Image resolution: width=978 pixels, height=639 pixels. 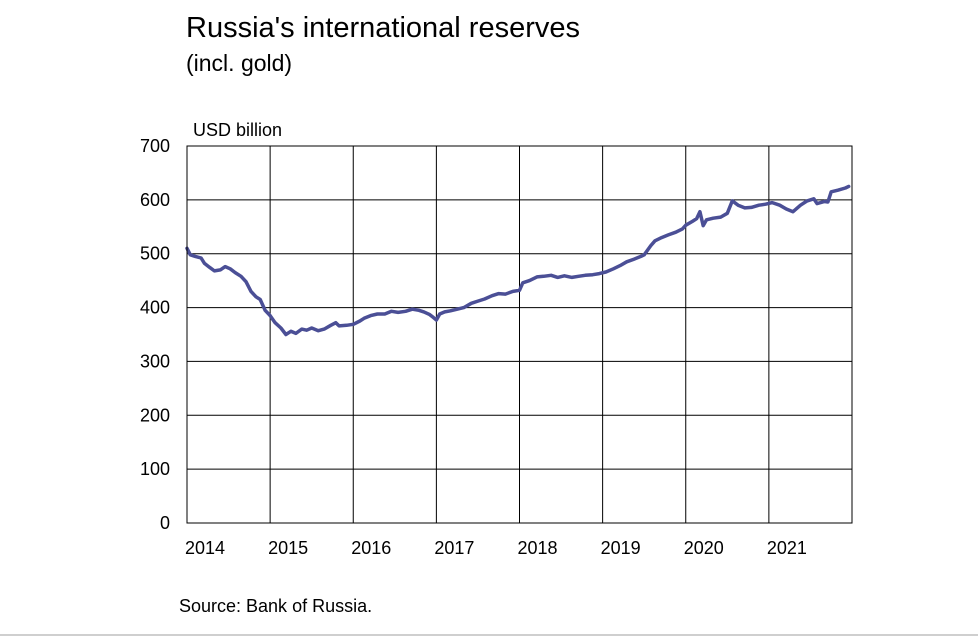 What do you see at coordinates (288, 548) in the screenshot?
I see `x-tick-label: 2015` at bounding box center [288, 548].